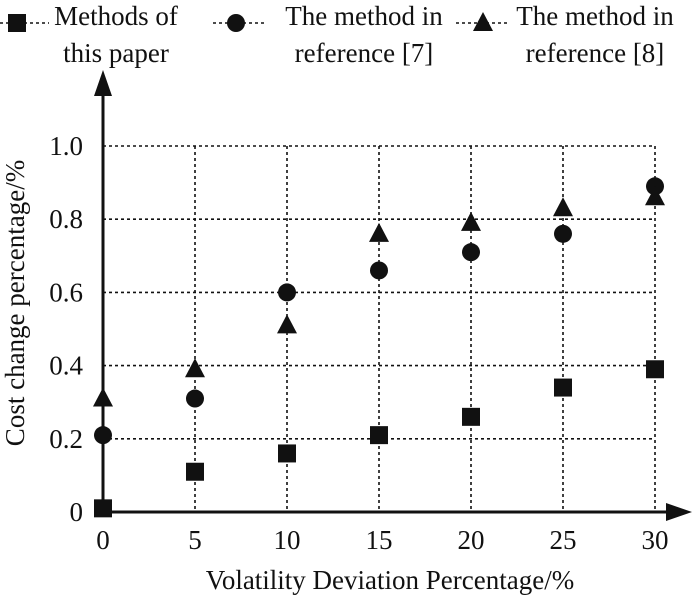  I want to click on y-tick-label: 0.6, so click(66, 292).